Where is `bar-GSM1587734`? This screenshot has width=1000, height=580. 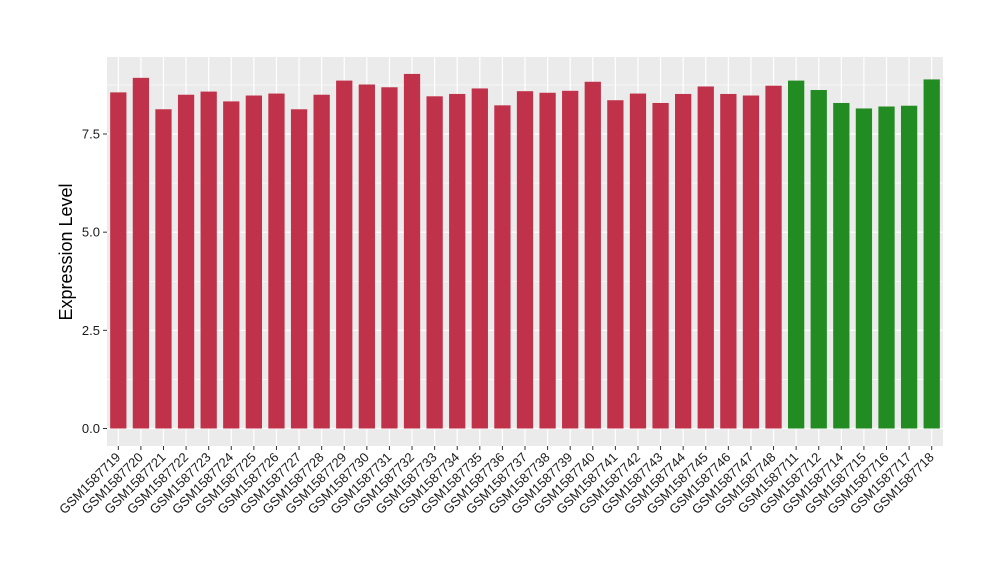 bar-GSM1587734 is located at coordinates (457, 261).